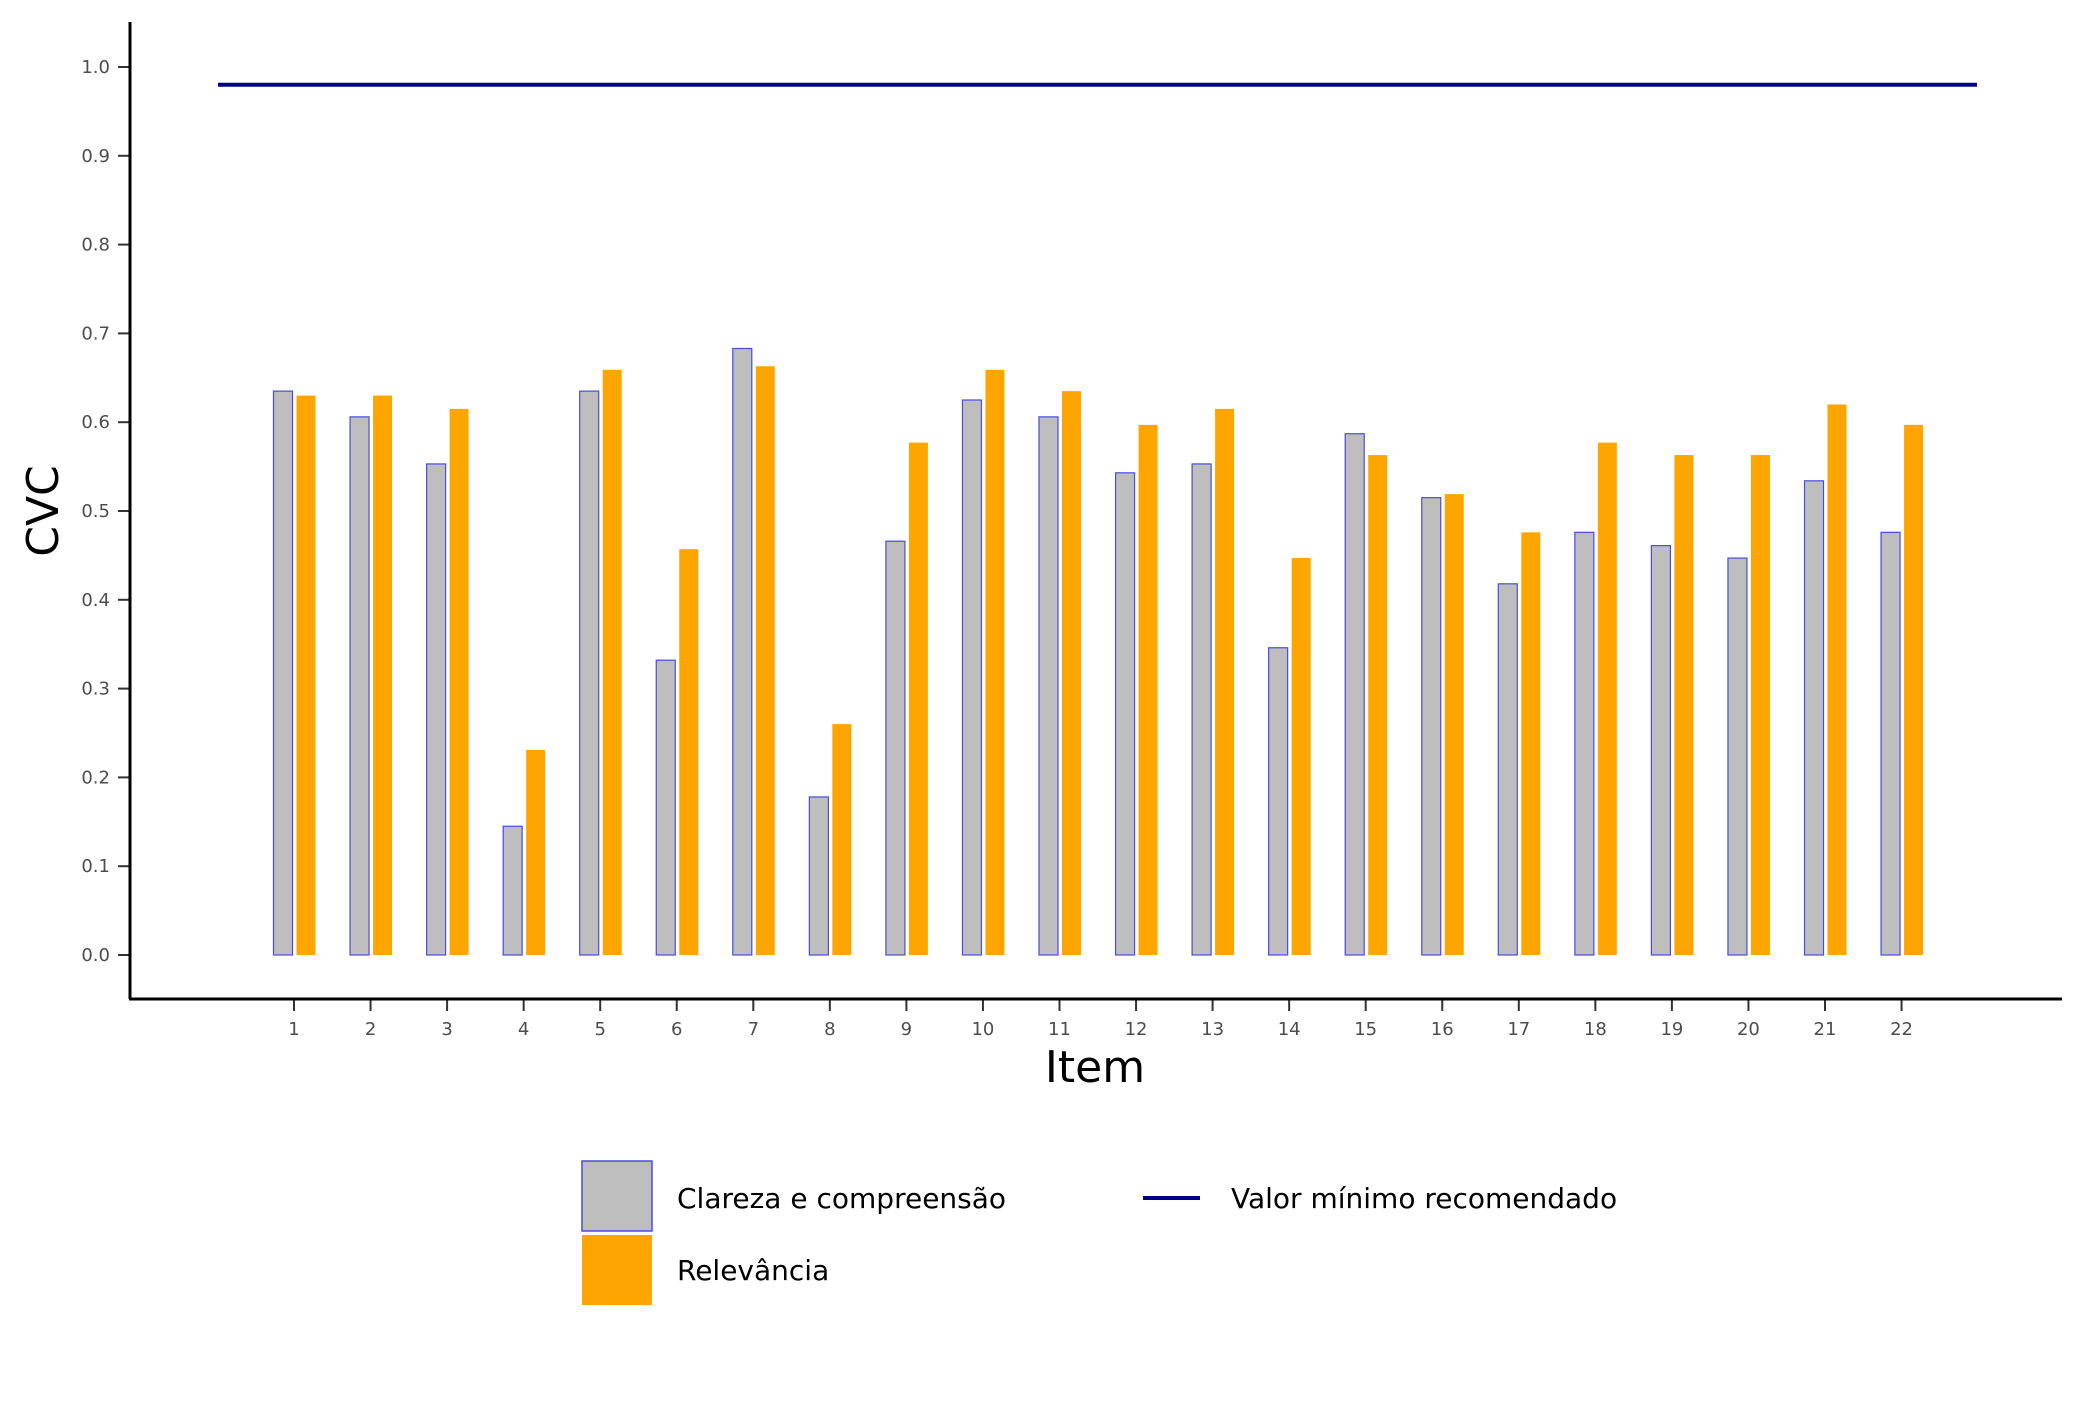  Describe the element at coordinates (95, 866) in the screenshot. I see `y-tick-label: 0.1` at that location.